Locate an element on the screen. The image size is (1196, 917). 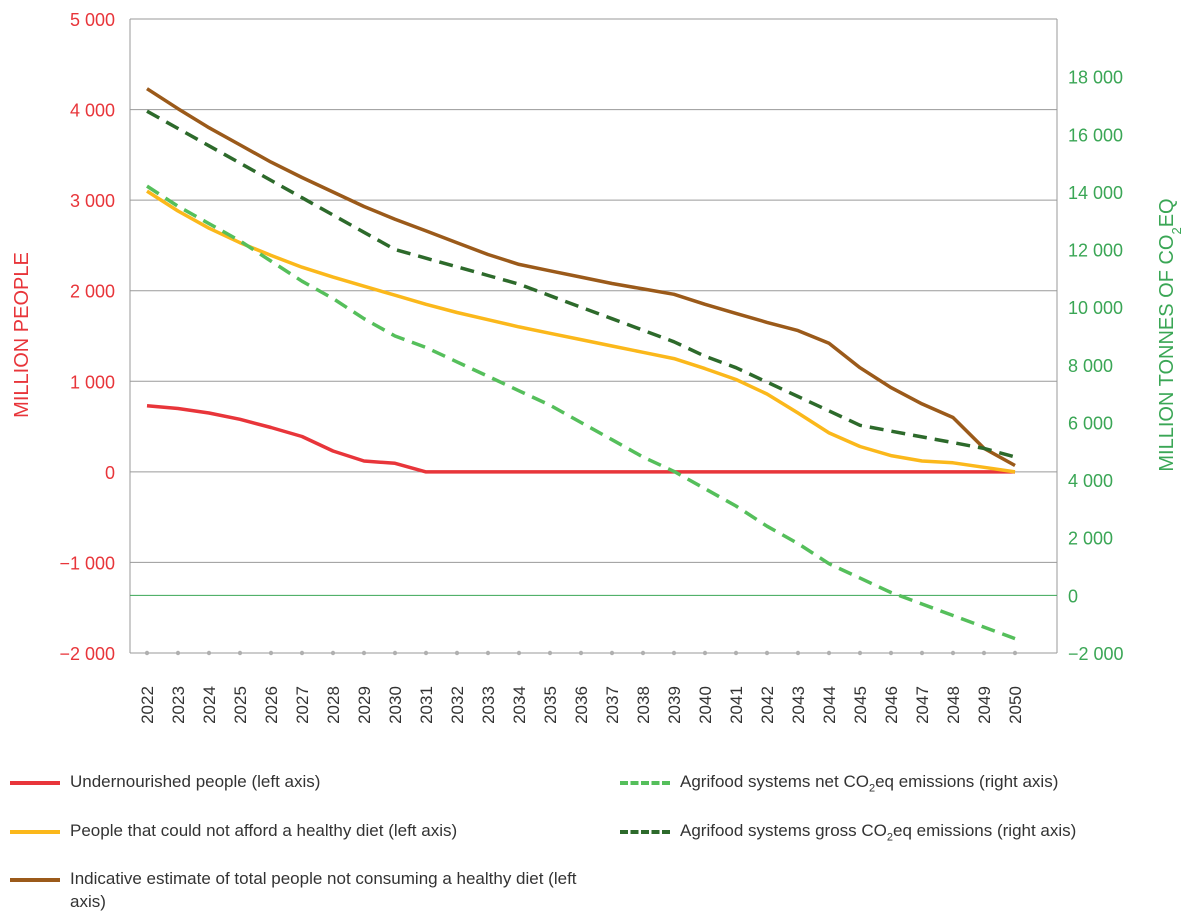
x-tick-label: 2036 is located at coordinates (581, 705).